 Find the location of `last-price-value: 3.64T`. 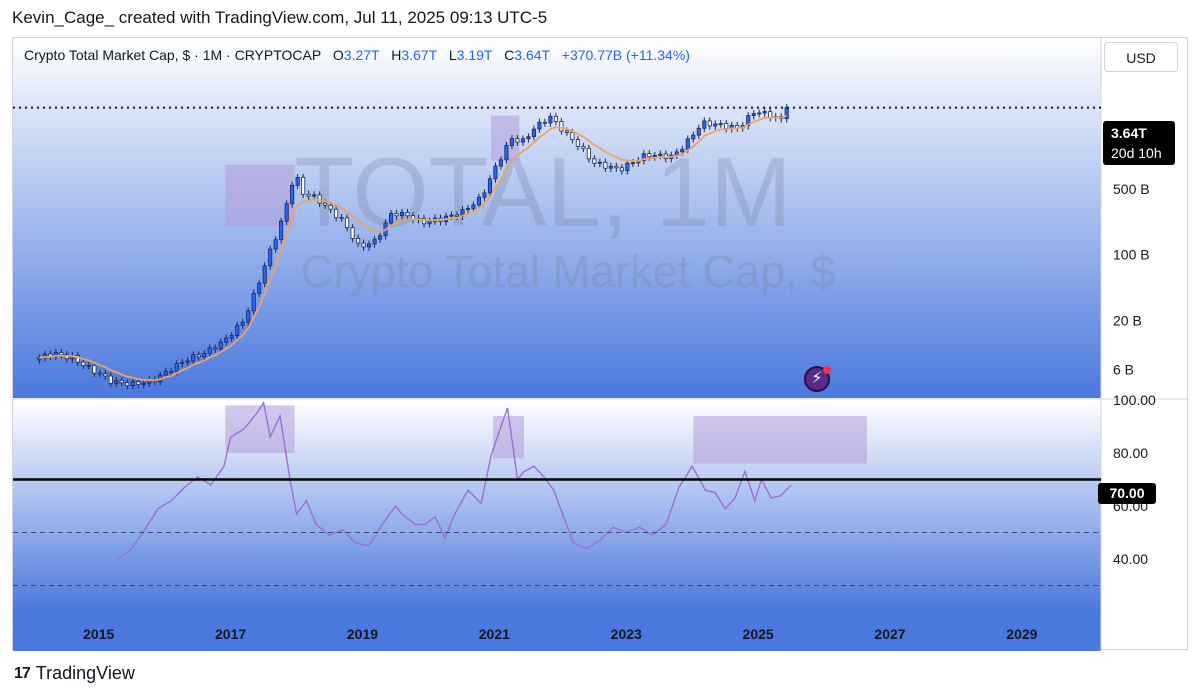

last-price-value: 3.64T is located at coordinates (1129, 133).